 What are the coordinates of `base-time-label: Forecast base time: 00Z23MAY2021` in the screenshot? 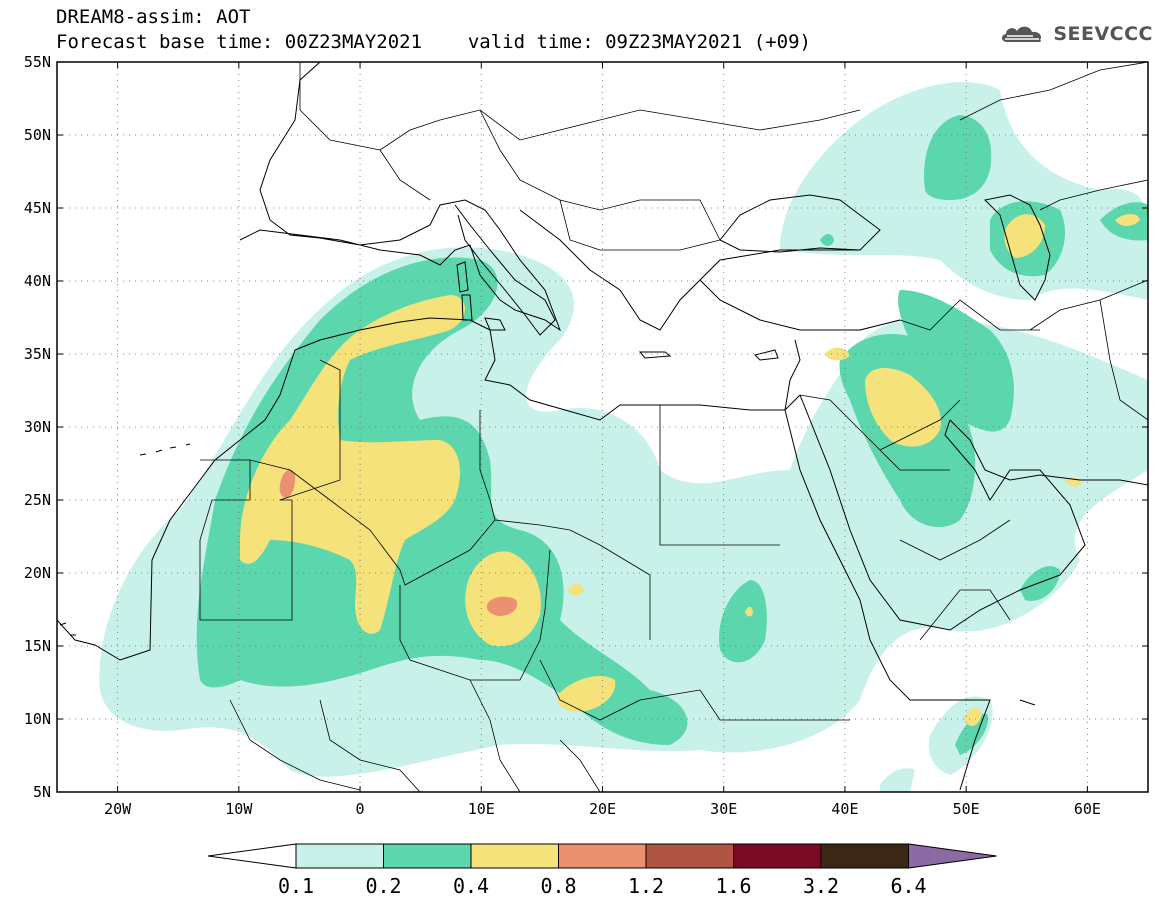 It's located at (239, 42).